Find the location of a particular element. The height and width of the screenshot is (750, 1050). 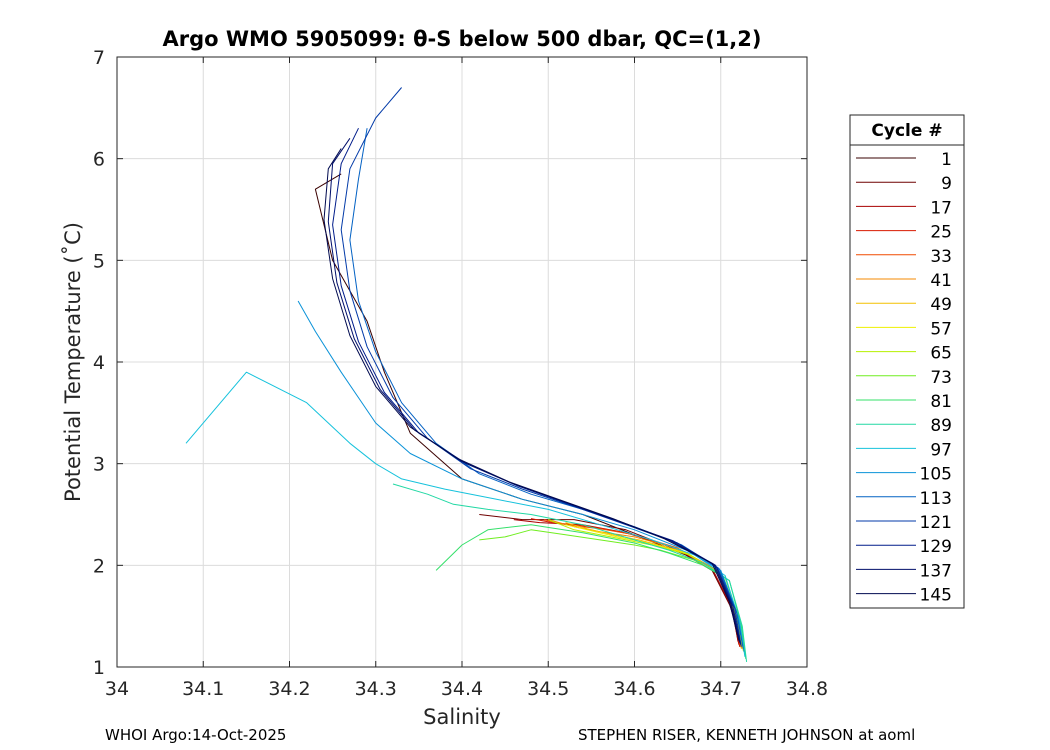

legend-label: 97 is located at coordinates (941, 450).